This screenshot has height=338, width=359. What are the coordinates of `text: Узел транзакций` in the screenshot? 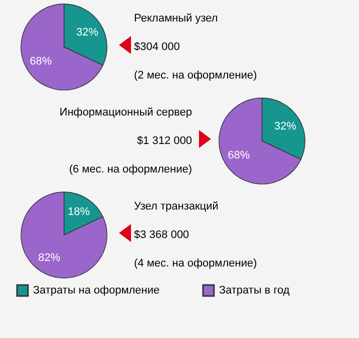 It's located at (176, 206).